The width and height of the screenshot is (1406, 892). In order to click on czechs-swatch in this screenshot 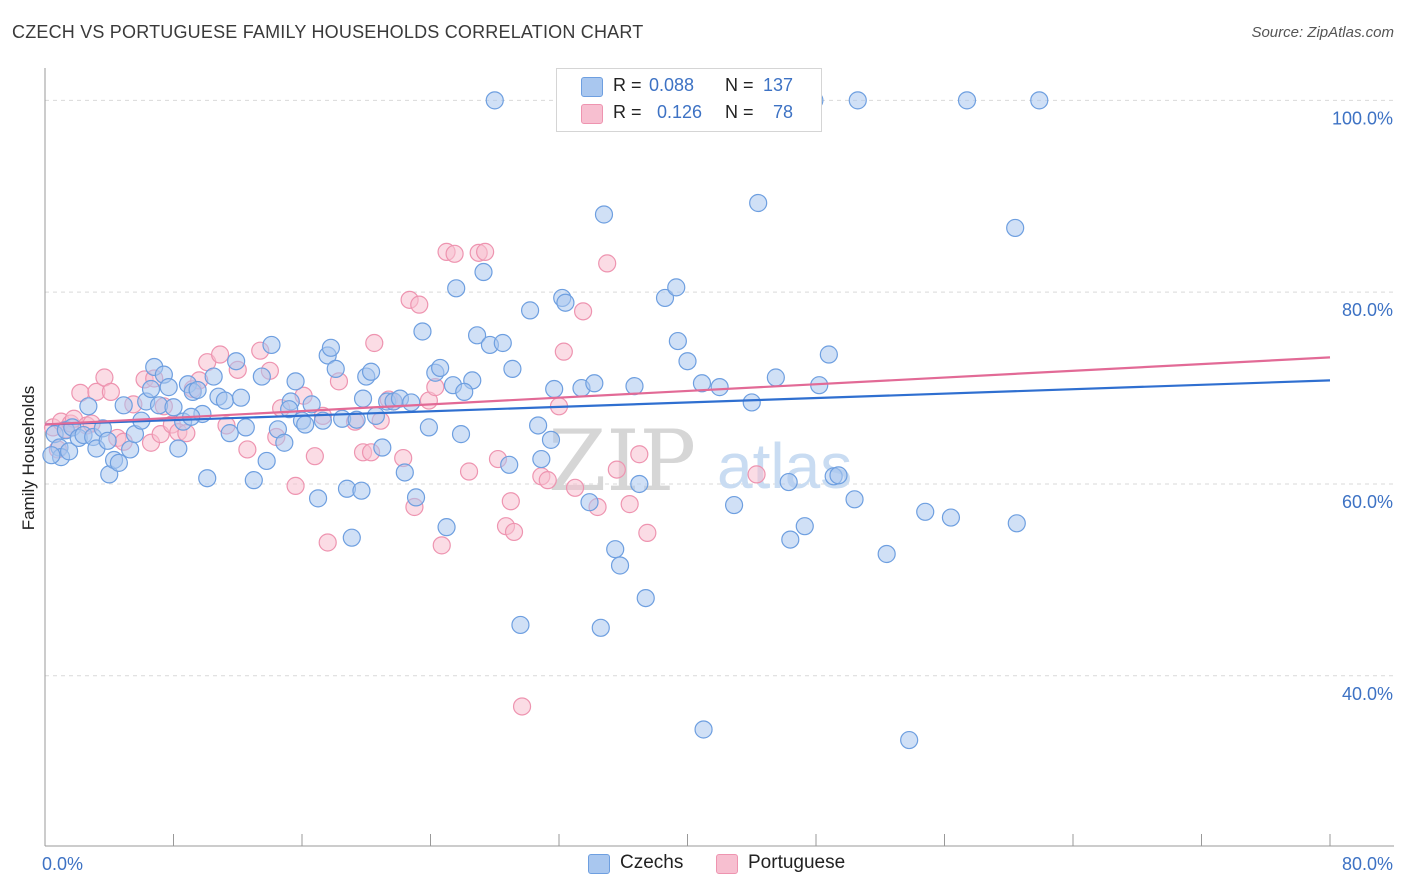, I will do `click(592, 87)`.